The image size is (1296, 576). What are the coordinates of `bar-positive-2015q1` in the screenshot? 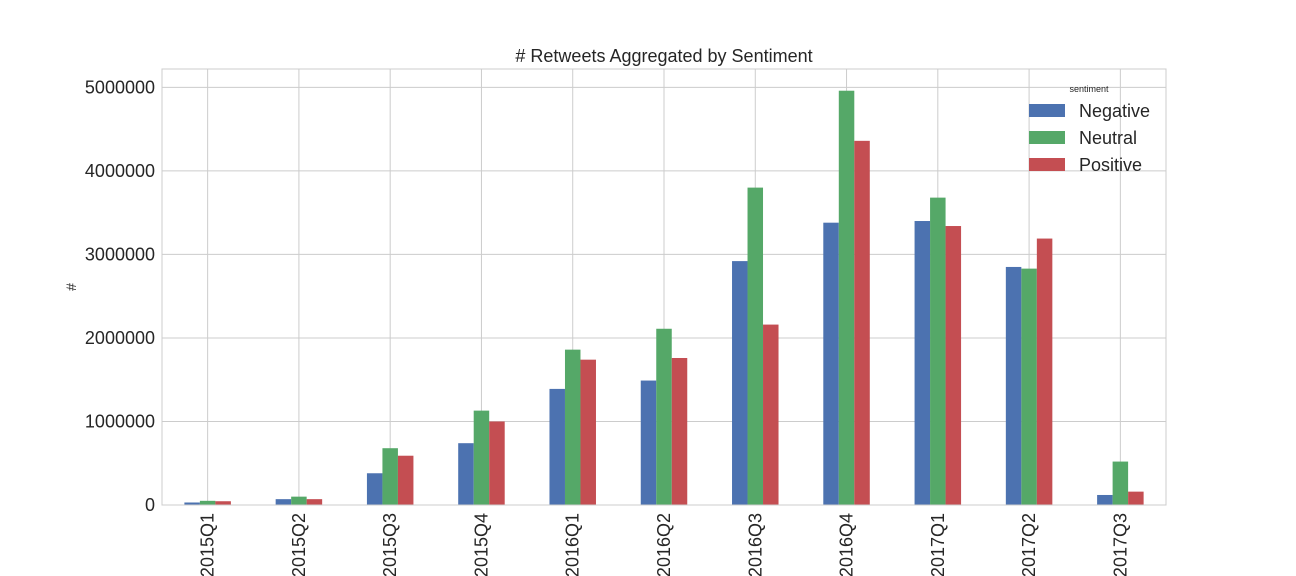 It's located at (223, 503).